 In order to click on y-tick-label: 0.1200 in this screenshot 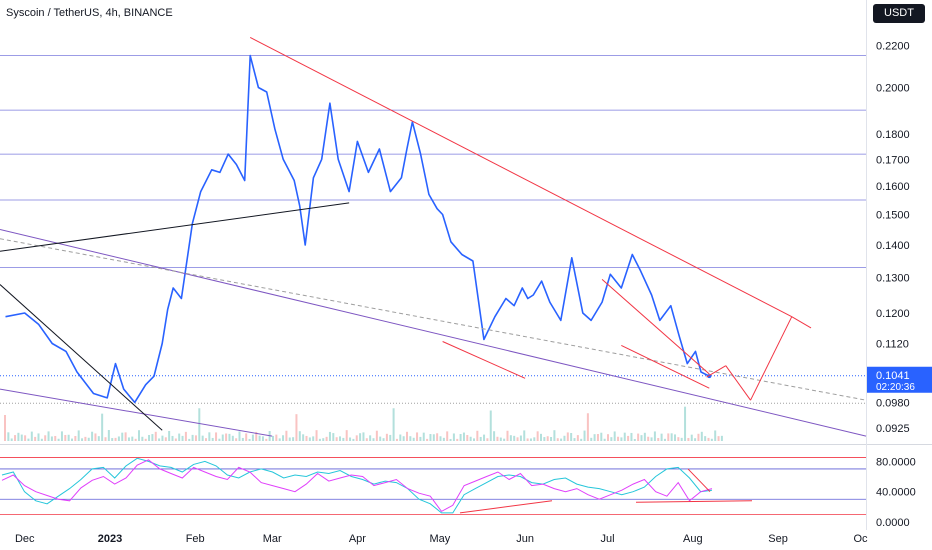, I will do `click(893, 314)`.